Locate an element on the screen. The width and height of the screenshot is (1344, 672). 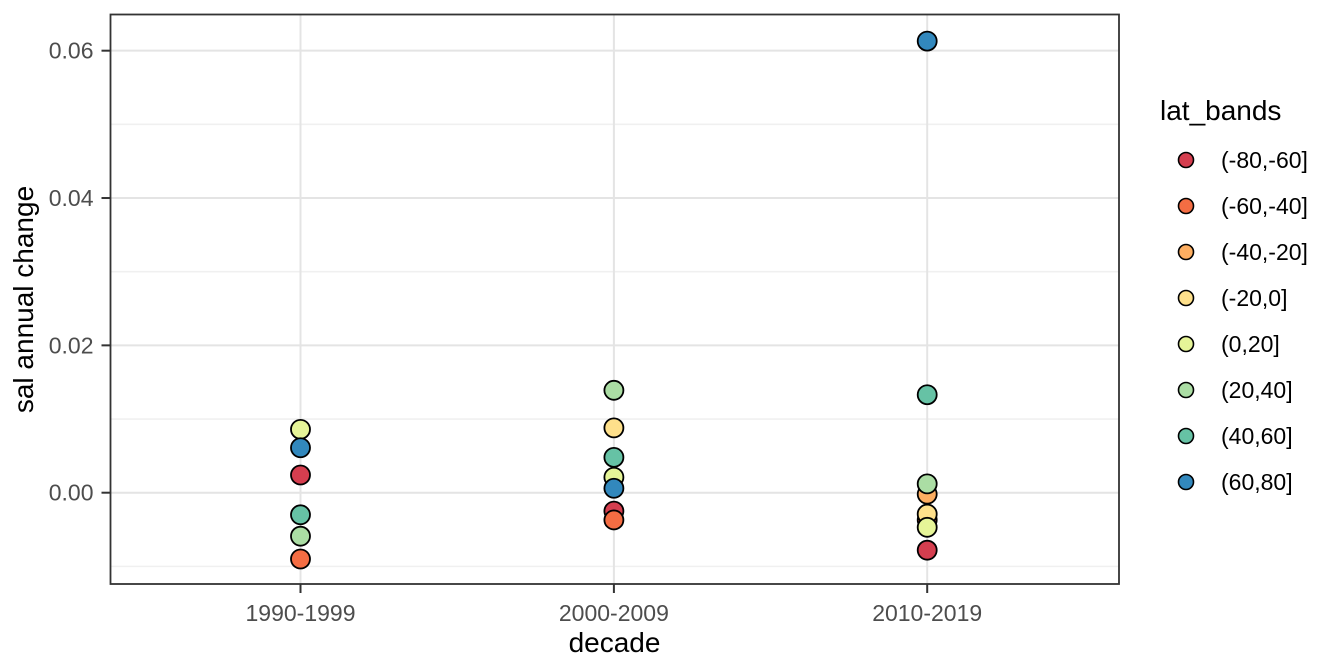
legend-entry-label: (20,40] is located at coordinates (1257, 390).